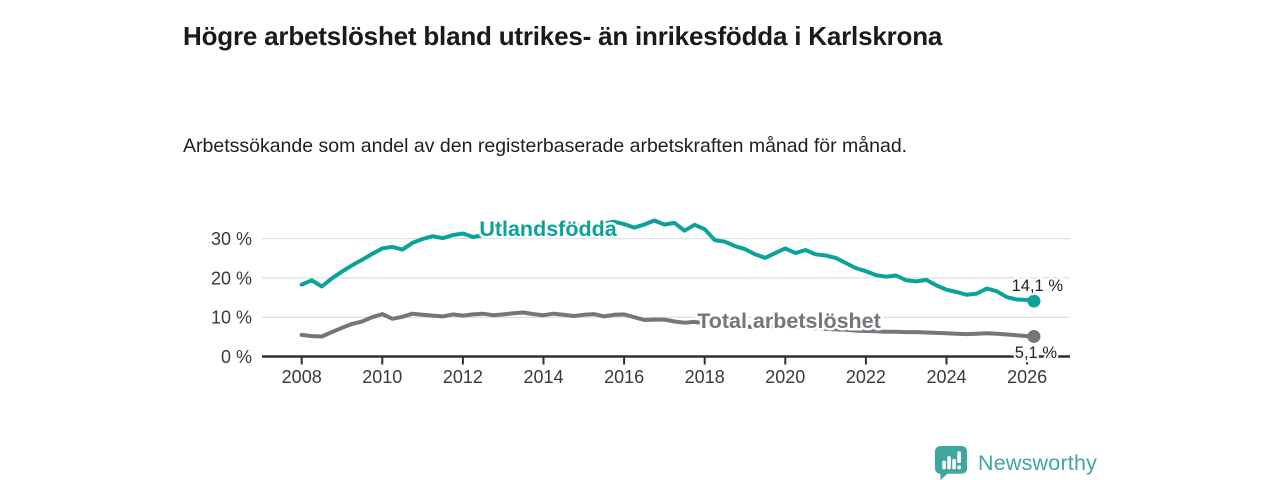  What do you see at coordinates (231, 278) in the screenshot?
I see `y-axis-label-20: 20 %` at bounding box center [231, 278].